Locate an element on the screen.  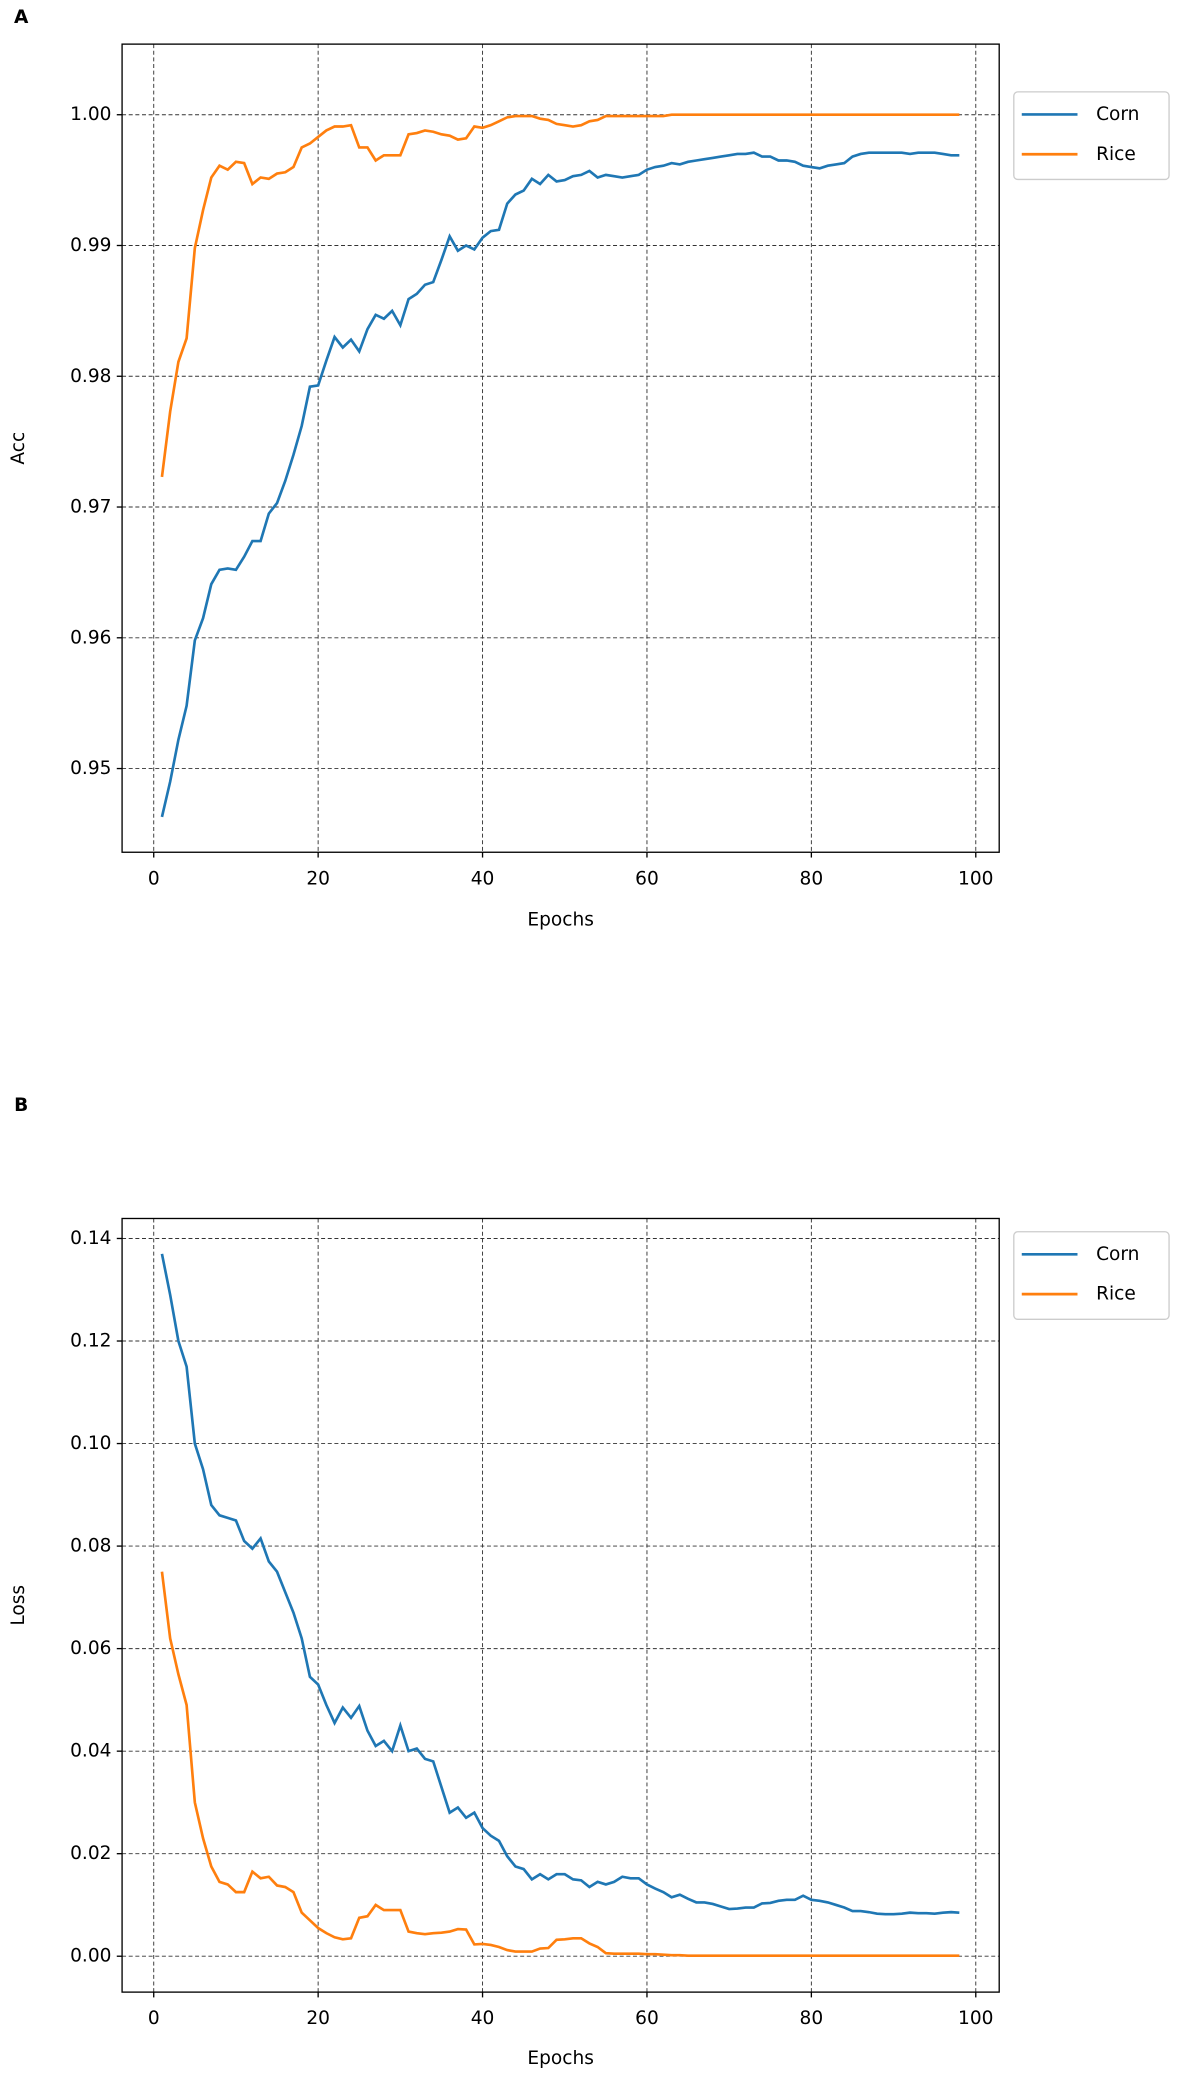
y-tick-label: 0.00 is located at coordinates (90, 1956).